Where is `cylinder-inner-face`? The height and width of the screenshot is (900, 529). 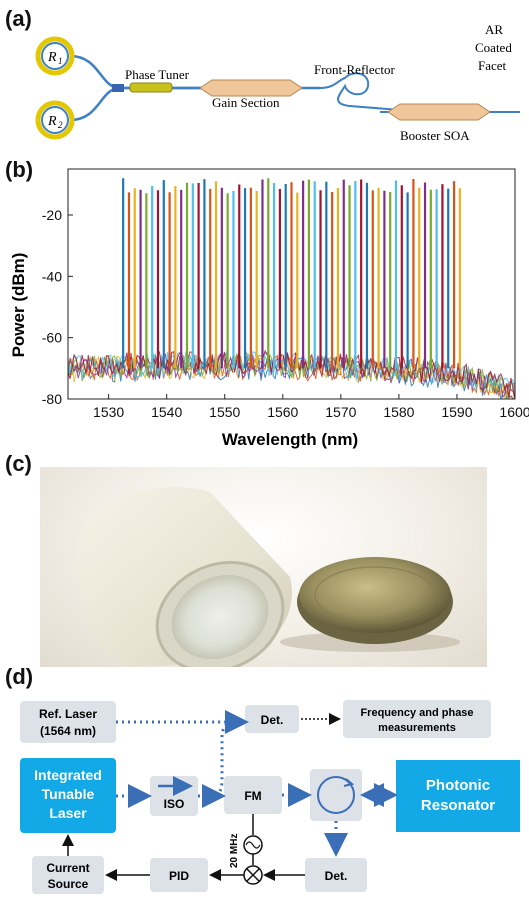 cylinder-inner-face is located at coordinates (220, 617).